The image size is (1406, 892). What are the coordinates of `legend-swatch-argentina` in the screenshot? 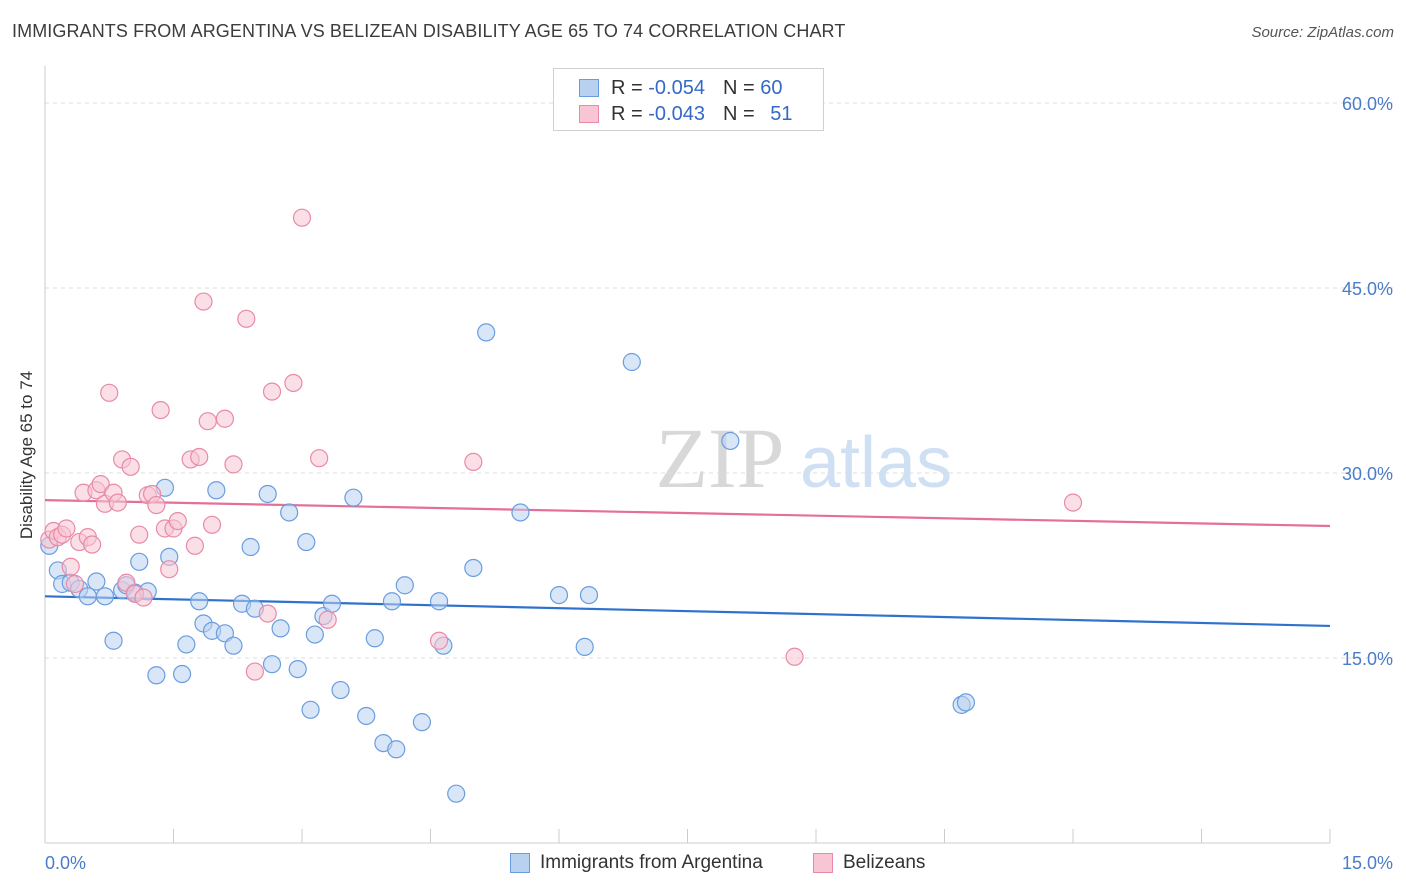 It's located at (589, 88).